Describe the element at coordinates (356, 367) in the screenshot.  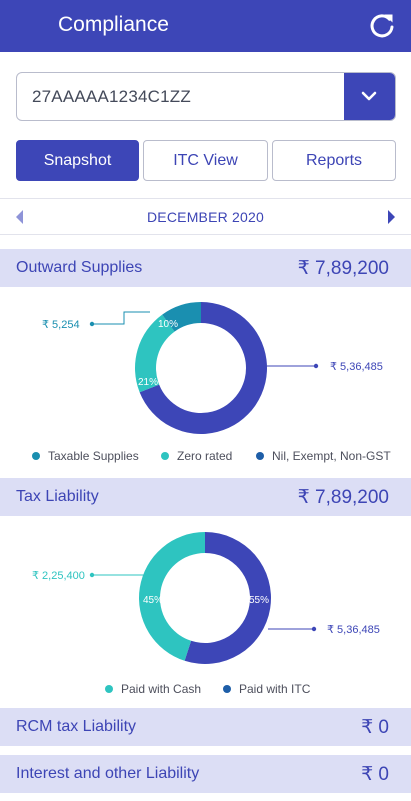
I see `slice-label-nil-exempt: ₹ 5,36,485` at that location.